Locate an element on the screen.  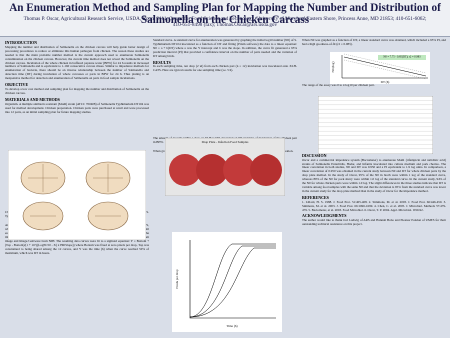
section-heading: RESULTS is located at coordinates (162, 62).